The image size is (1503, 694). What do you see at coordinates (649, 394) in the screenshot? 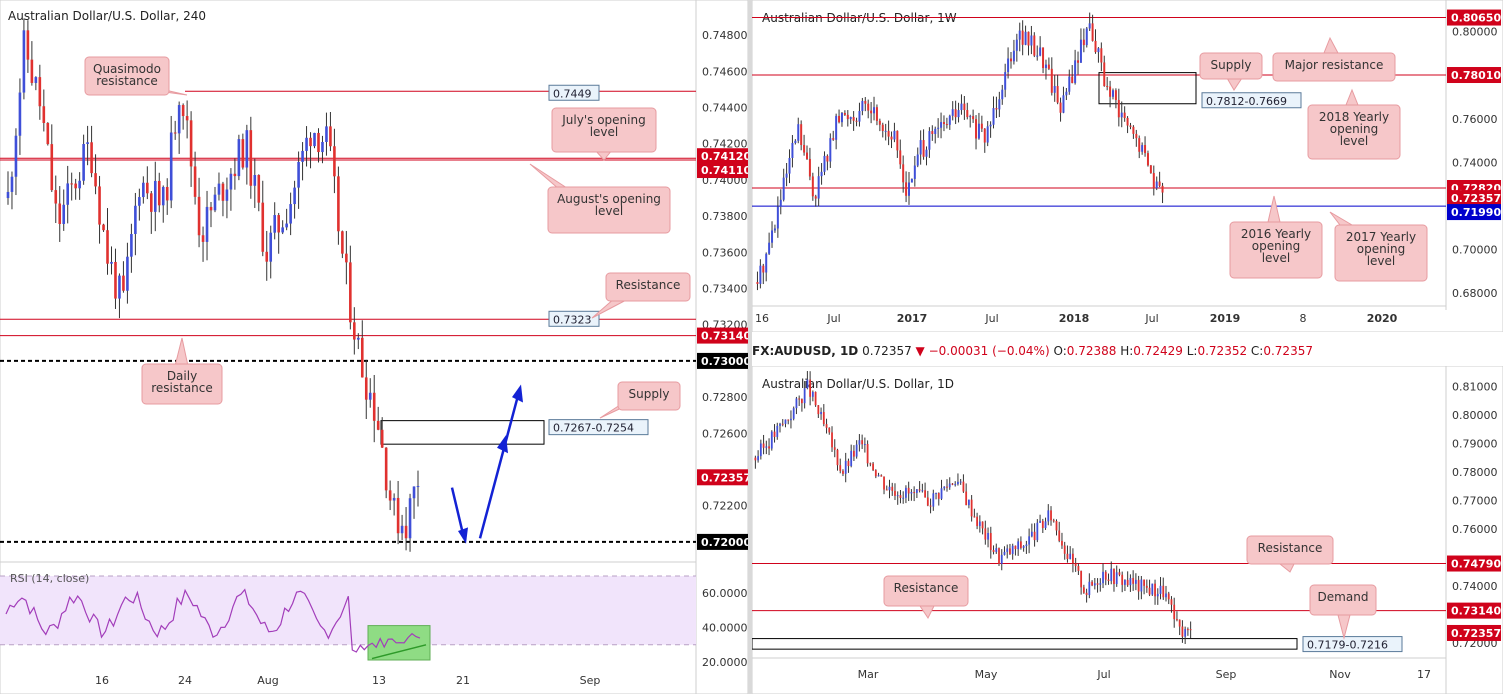
I see `h4-supply-callout-text: Supply` at bounding box center [649, 394].